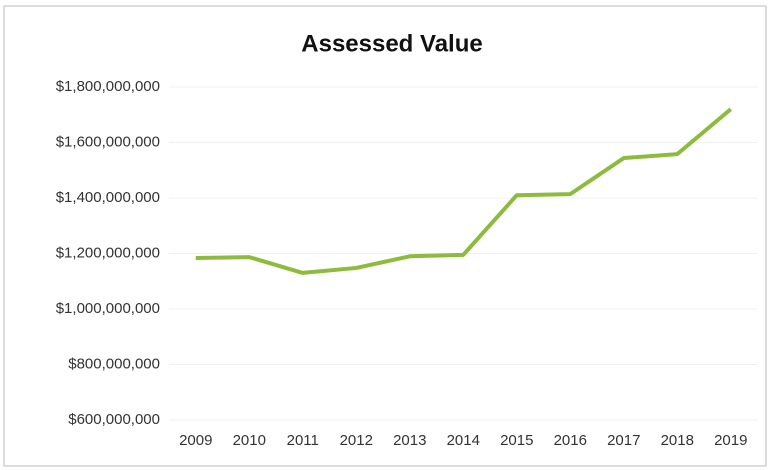 Image resolution: width=770 pixels, height=470 pixels. What do you see at coordinates (570, 440) in the screenshot?
I see `x-tick-label: 2016` at bounding box center [570, 440].